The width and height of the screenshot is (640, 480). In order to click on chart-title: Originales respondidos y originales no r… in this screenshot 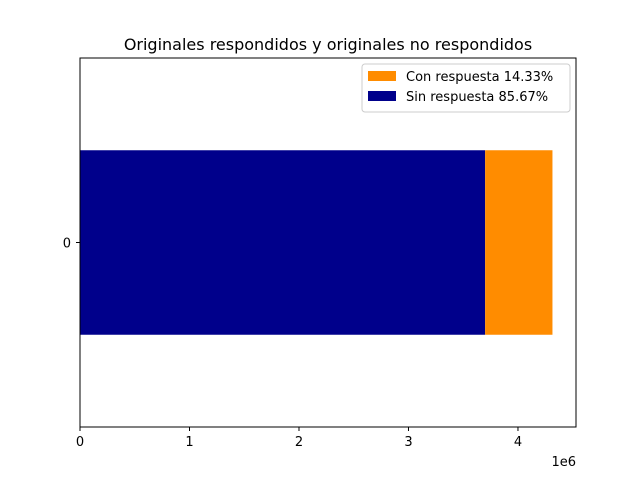, I will do `click(328, 44)`.